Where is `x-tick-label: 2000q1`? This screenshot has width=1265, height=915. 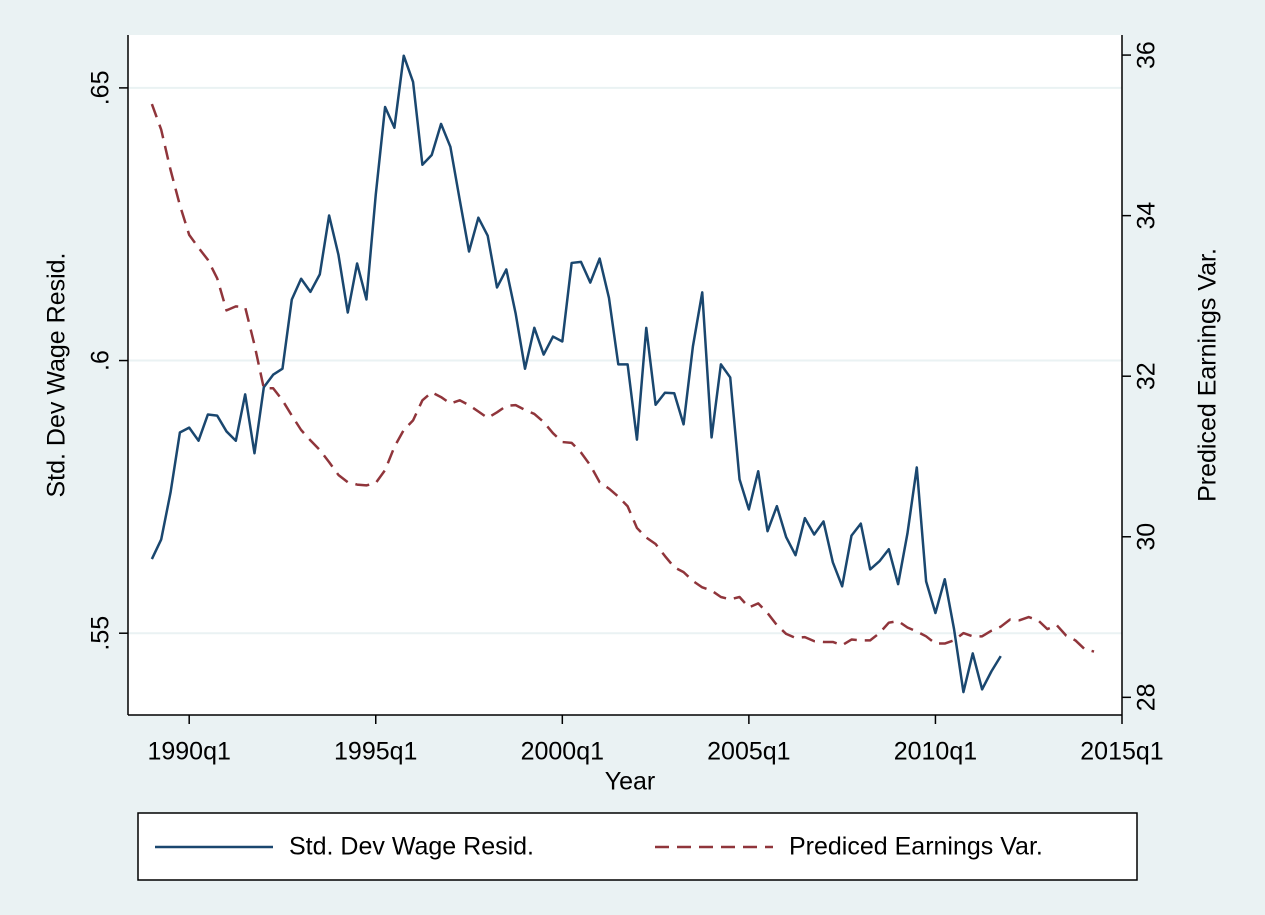 x-tick-label: 2000q1 is located at coordinates (562, 752).